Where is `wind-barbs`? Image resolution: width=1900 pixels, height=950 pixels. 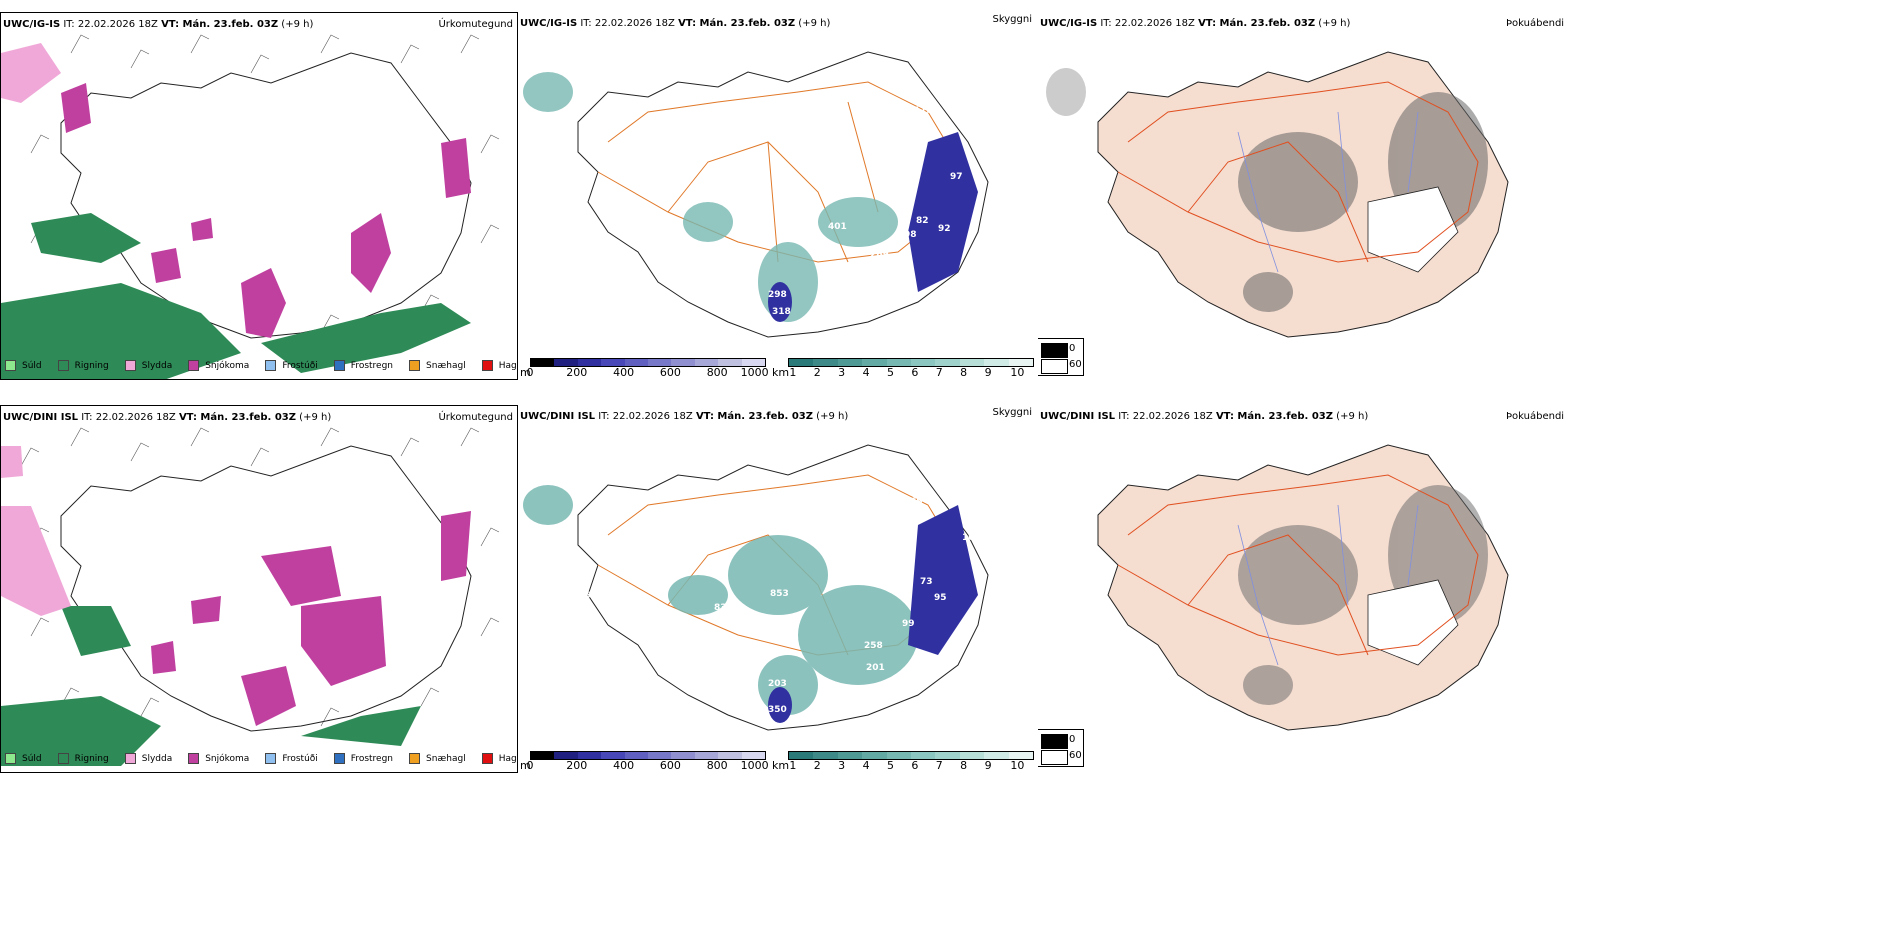 wind-barbs is located at coordinates (260, 577).